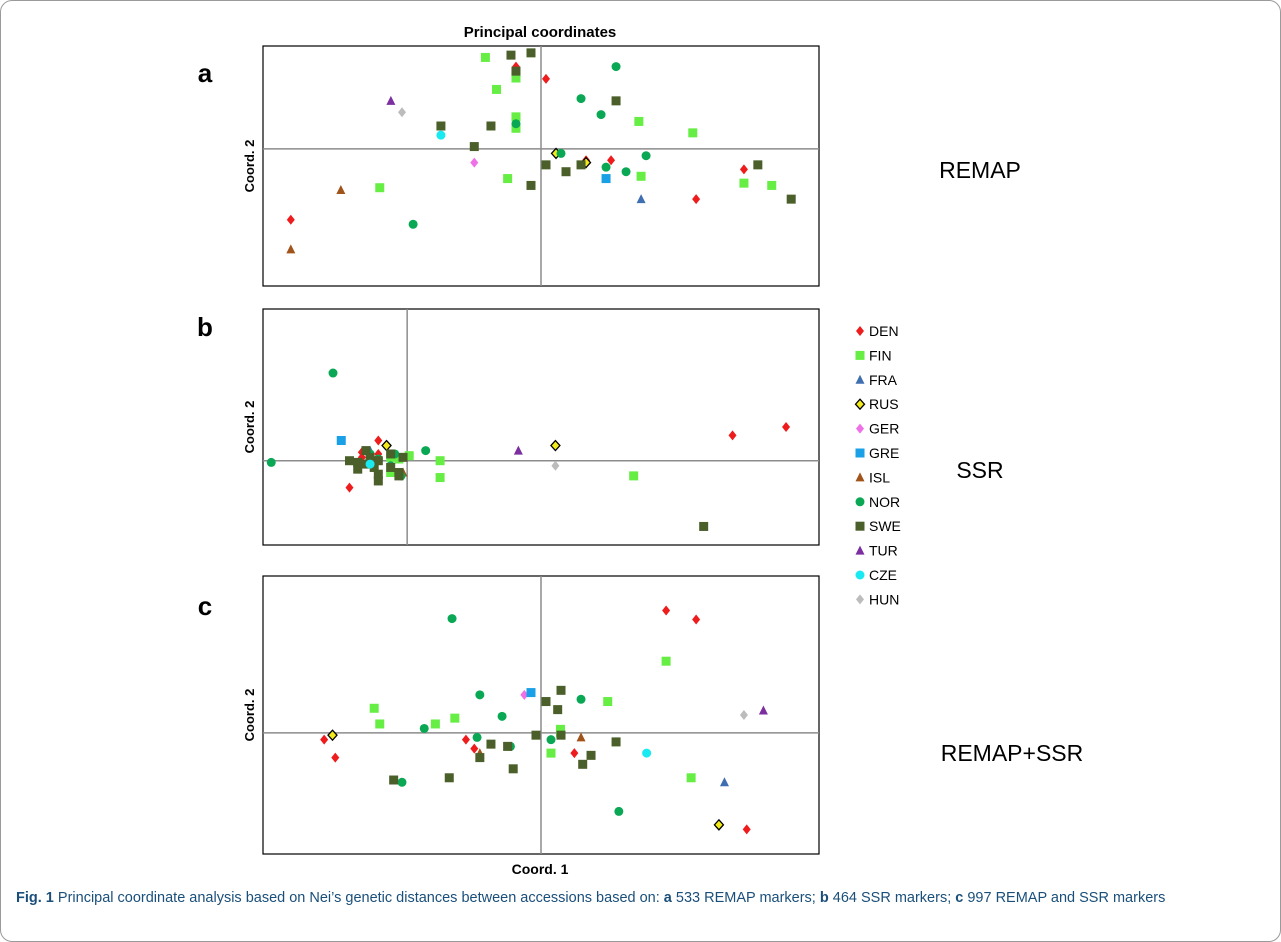  What do you see at coordinates (884, 331) in the screenshot?
I see `legend-label: DEN` at bounding box center [884, 331].